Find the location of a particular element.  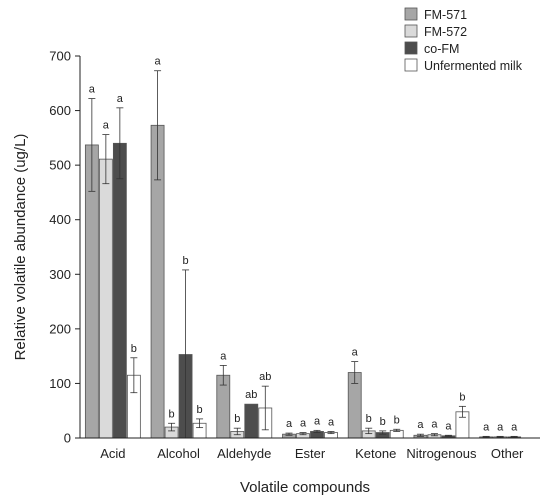

legend-label: Unfermented milk is located at coordinates (473, 66).